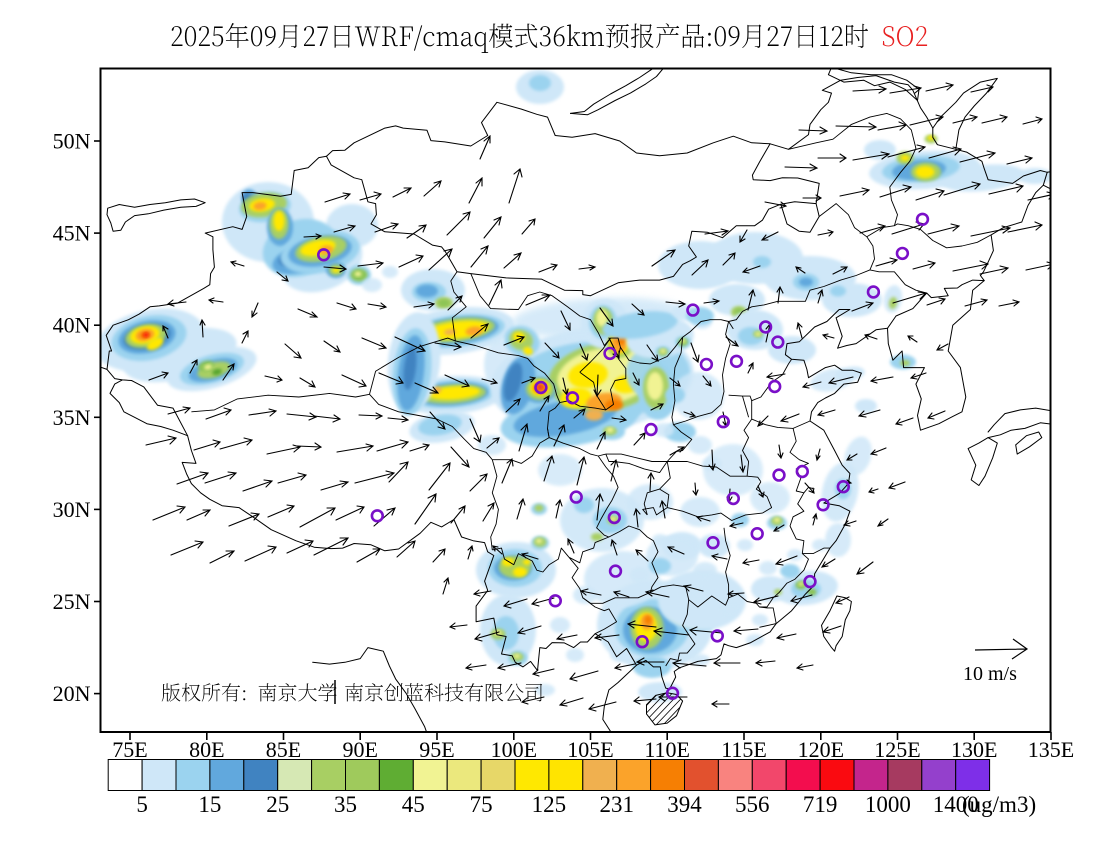  Describe the element at coordinates (359, 749) in the screenshot. I see `svg-text: 90E` at that location.